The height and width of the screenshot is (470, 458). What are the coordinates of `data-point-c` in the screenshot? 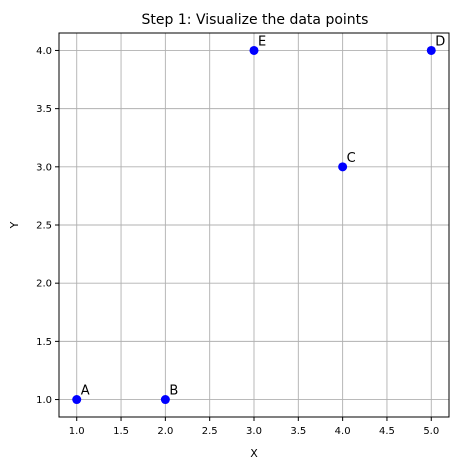 It's located at (343, 167).